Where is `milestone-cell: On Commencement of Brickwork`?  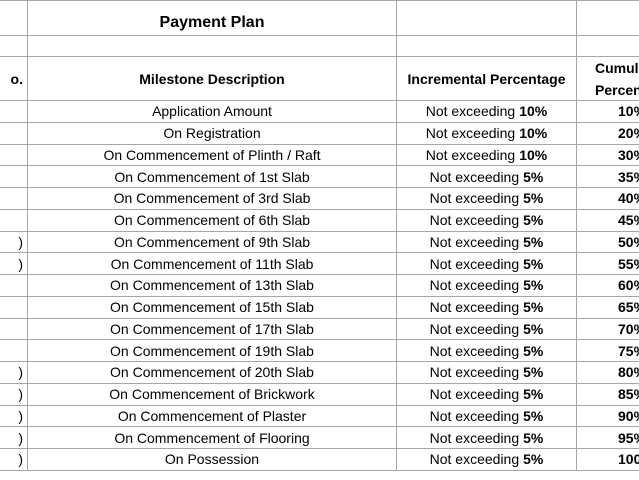
milestone-cell: On Commencement of Brickwork is located at coordinates (212, 394).